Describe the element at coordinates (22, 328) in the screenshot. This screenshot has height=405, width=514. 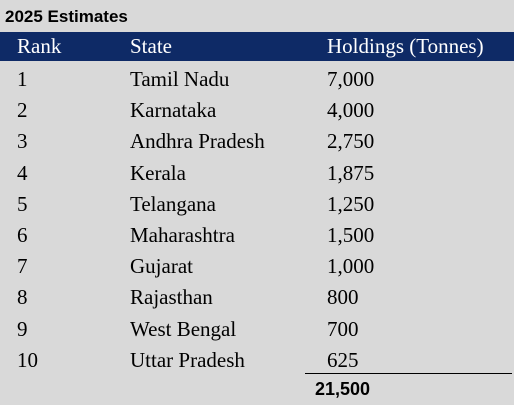
I see `rank-cell: 9` at that location.